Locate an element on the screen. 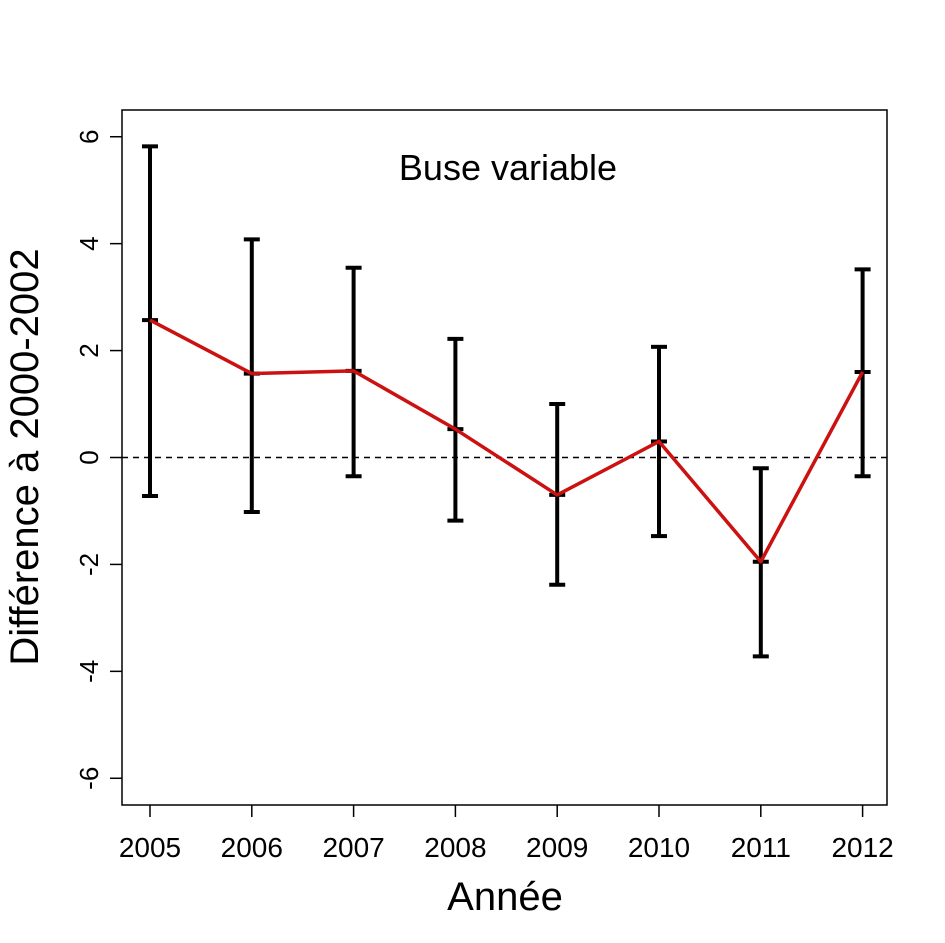 The width and height of the screenshot is (945, 943). x-axis-label: Année is located at coordinates (505, 897).